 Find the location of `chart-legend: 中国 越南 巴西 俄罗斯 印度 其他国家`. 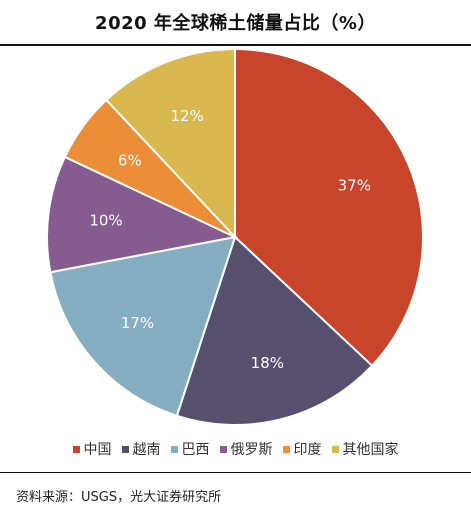

chart-legend: 中国 越南 巴西 俄罗斯 印度 其他国家 is located at coordinates (235, 449).